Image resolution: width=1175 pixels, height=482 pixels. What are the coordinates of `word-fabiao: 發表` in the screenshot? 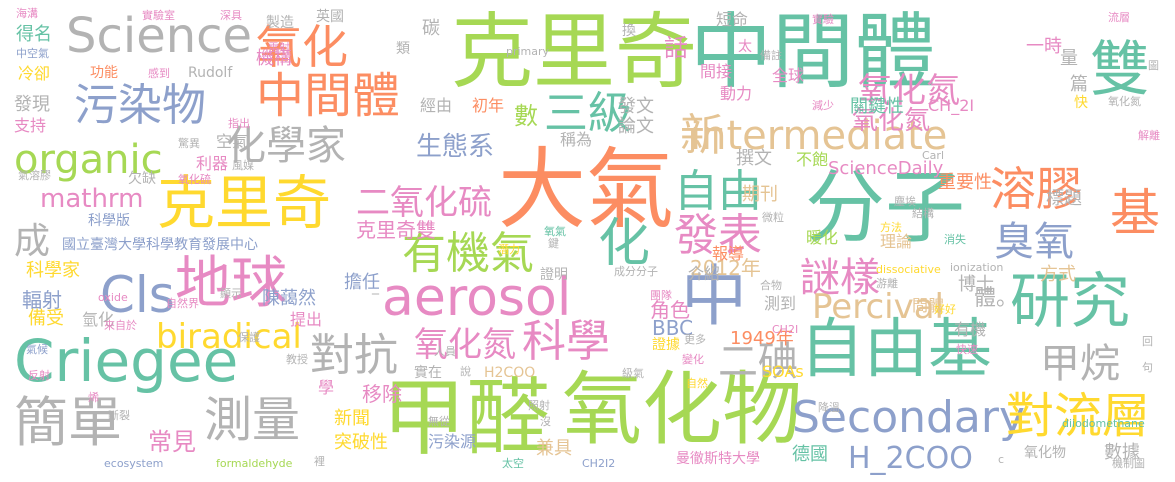 It's located at (718, 235).